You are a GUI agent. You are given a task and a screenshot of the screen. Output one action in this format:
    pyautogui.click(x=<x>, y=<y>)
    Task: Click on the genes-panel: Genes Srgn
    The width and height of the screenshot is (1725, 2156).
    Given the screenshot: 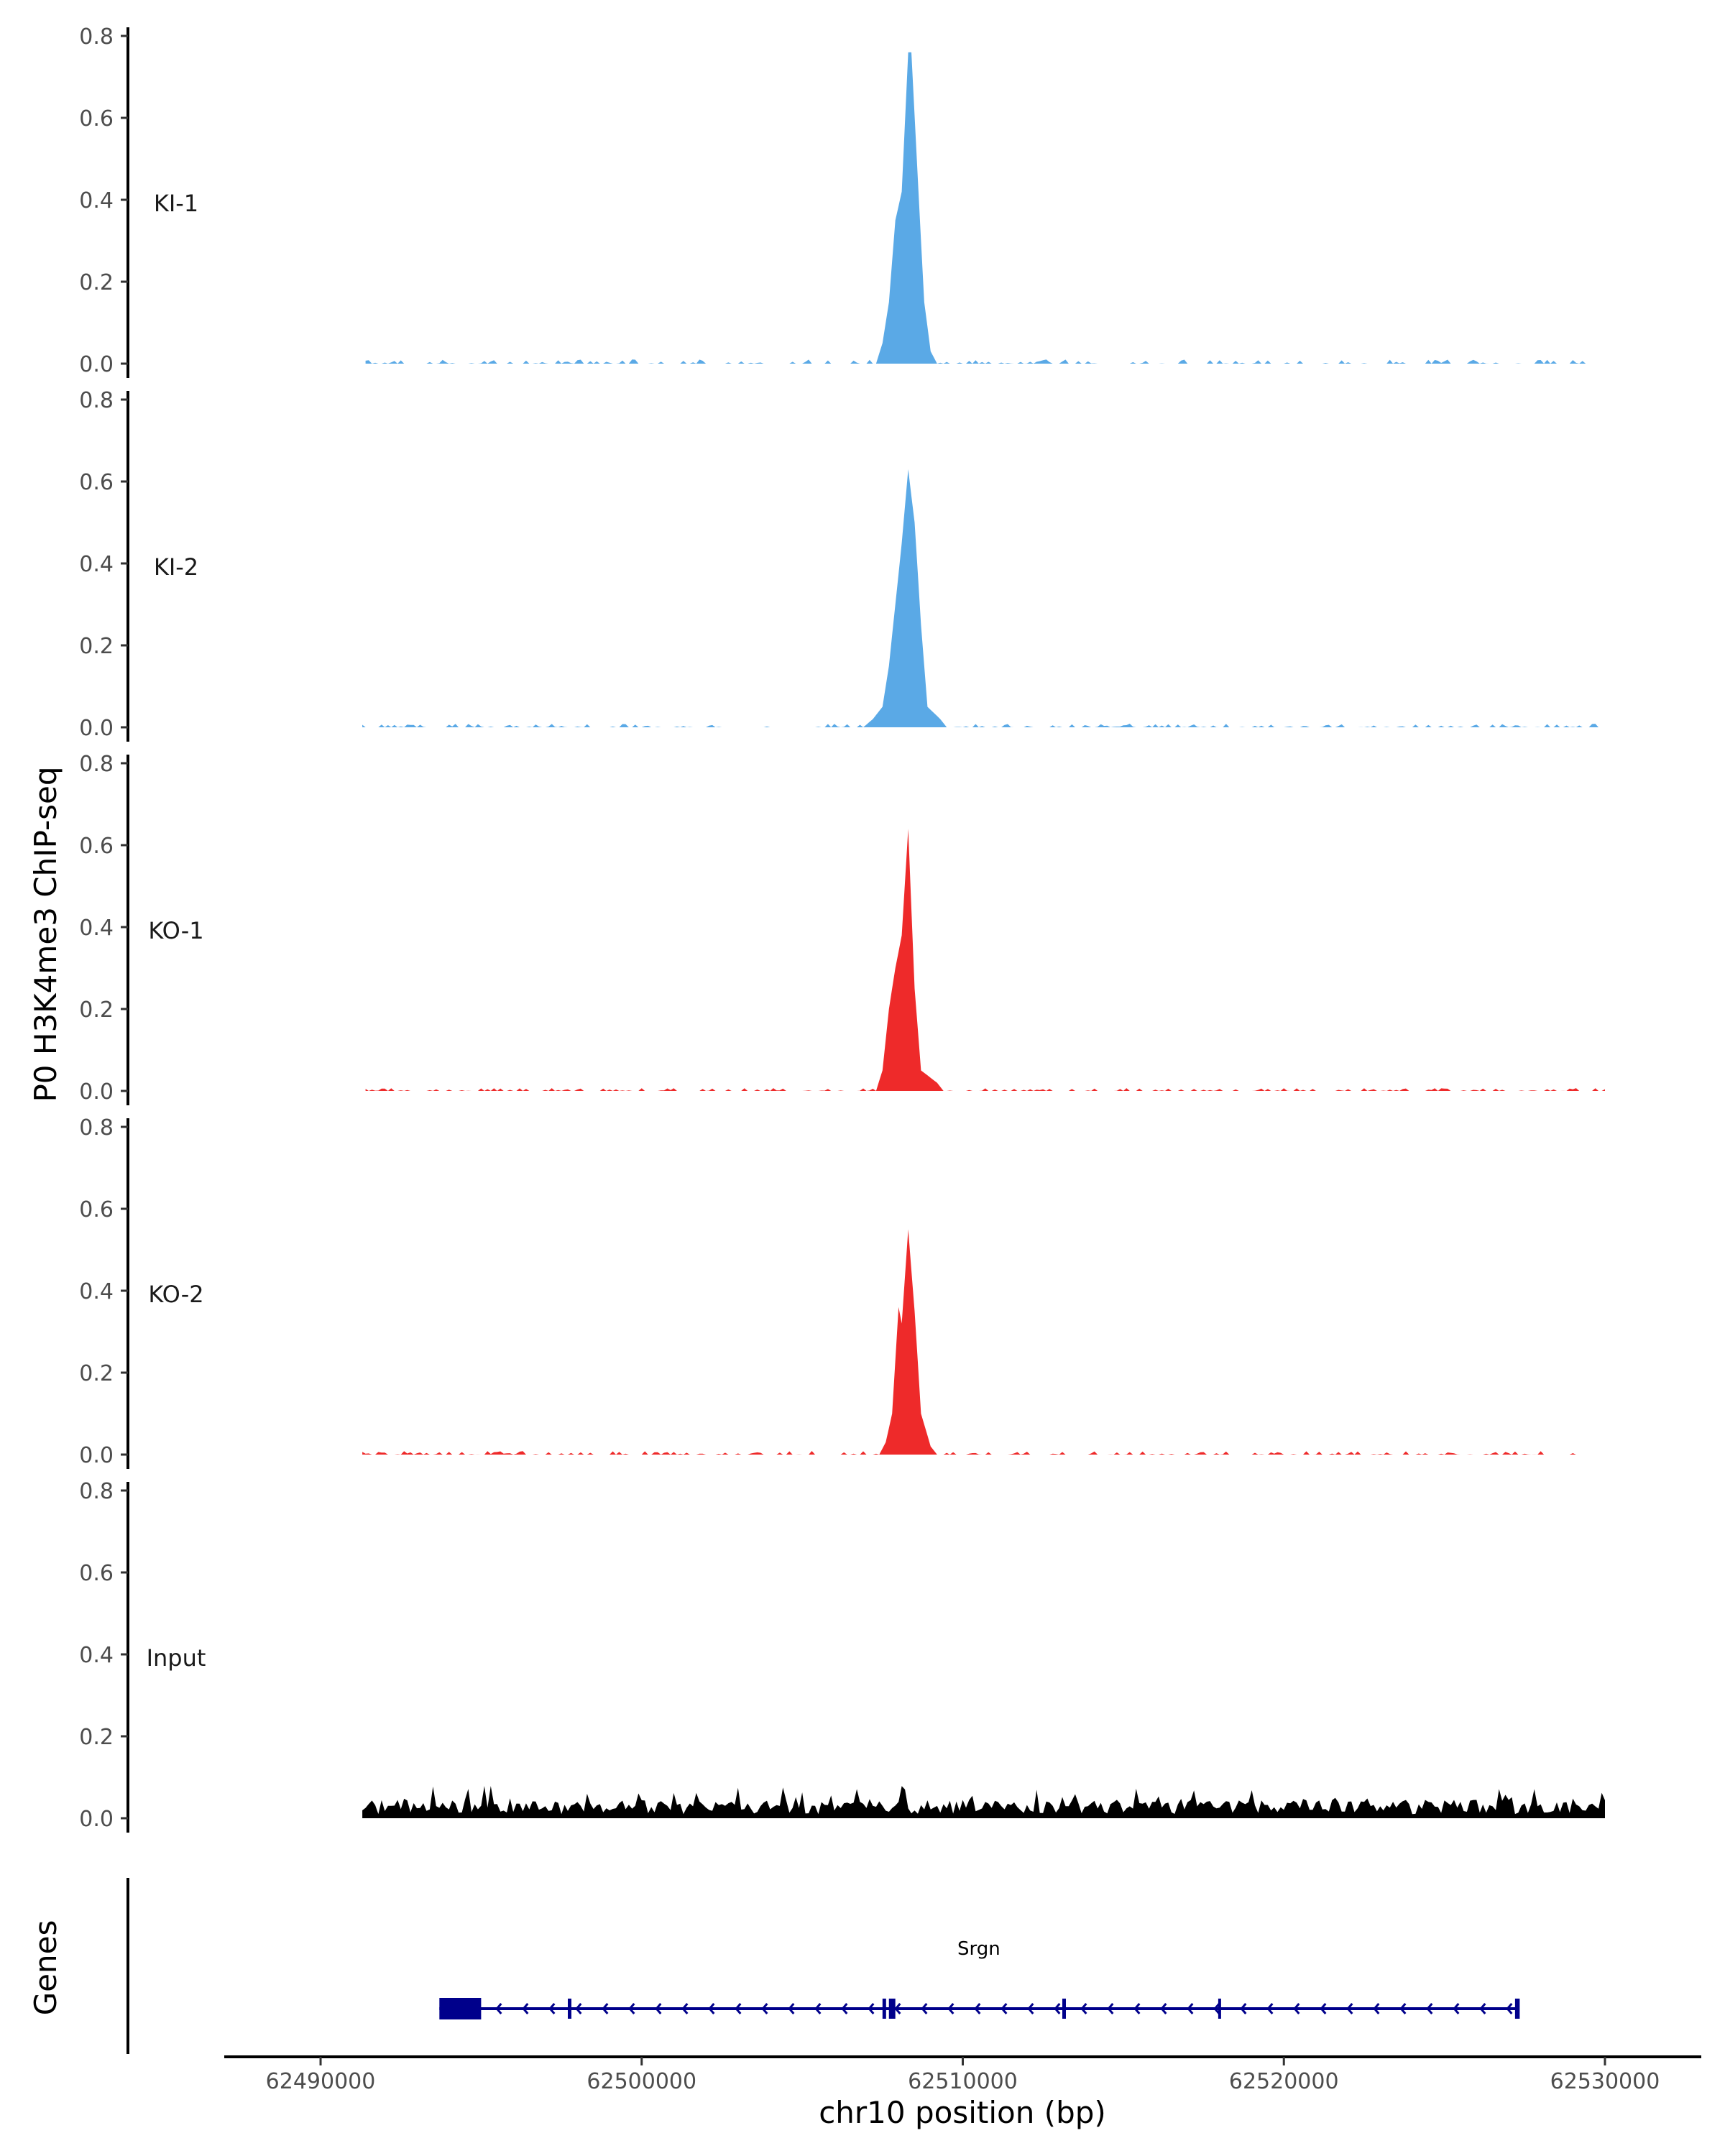 What is the action you would take?
    pyautogui.click(x=774, y=1966)
    